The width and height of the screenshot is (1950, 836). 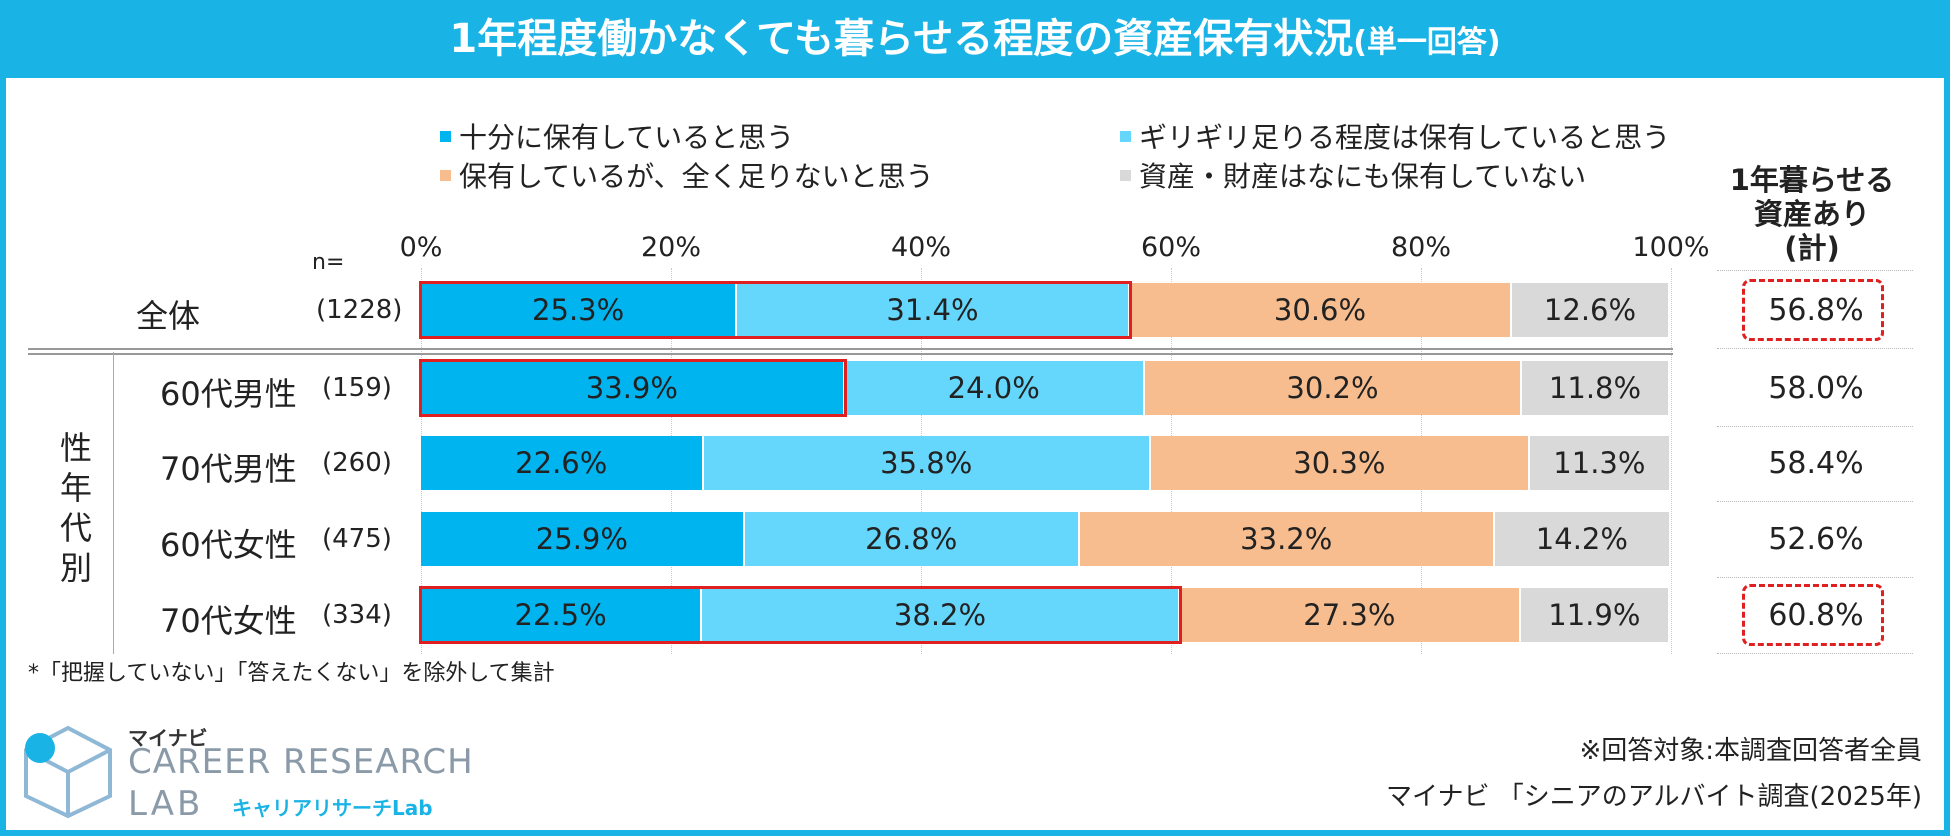 What do you see at coordinates (357, 615) in the screenshot?
I see `row-n-label: (334)` at bounding box center [357, 615].